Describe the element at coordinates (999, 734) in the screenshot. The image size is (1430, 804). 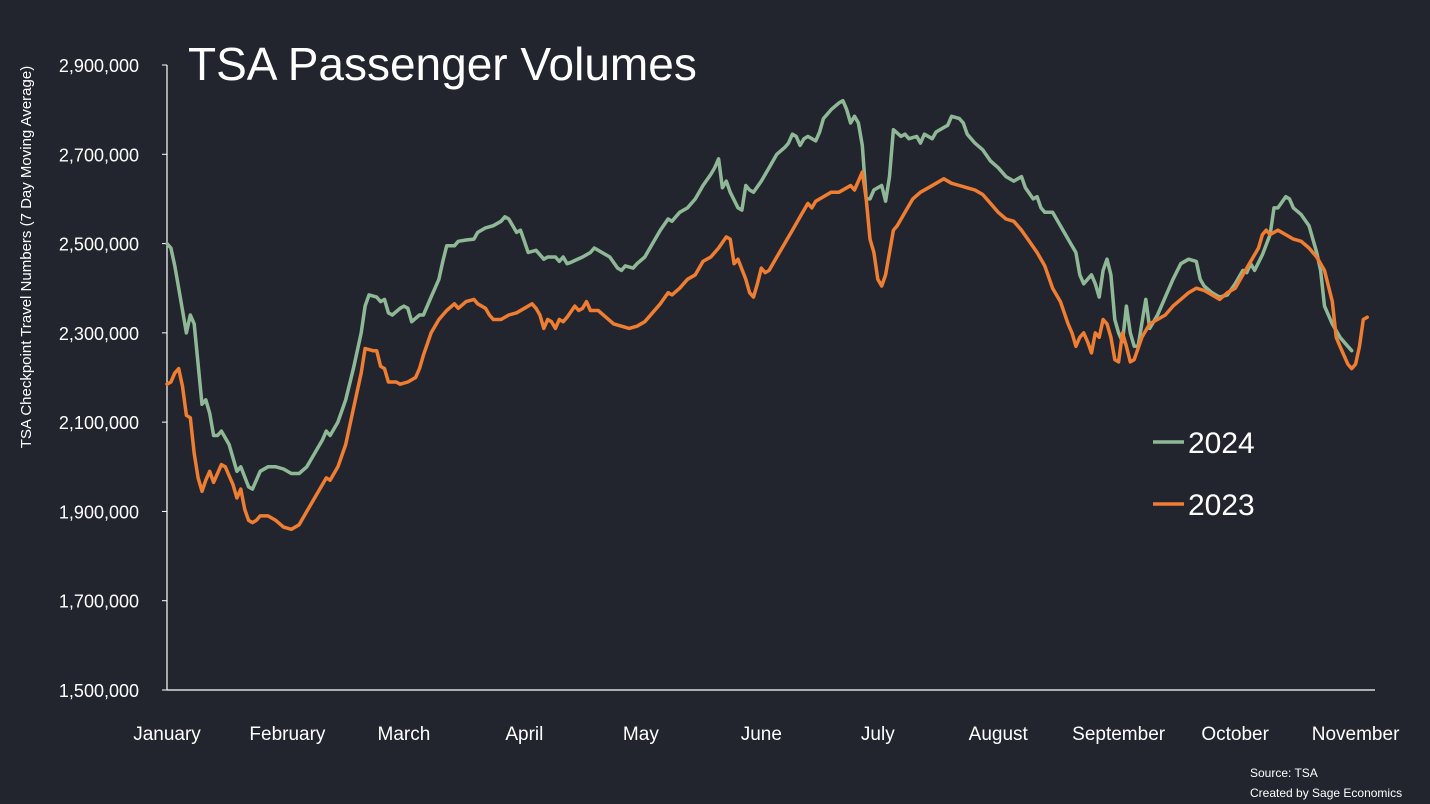
I see `x-tick-label: August` at that location.